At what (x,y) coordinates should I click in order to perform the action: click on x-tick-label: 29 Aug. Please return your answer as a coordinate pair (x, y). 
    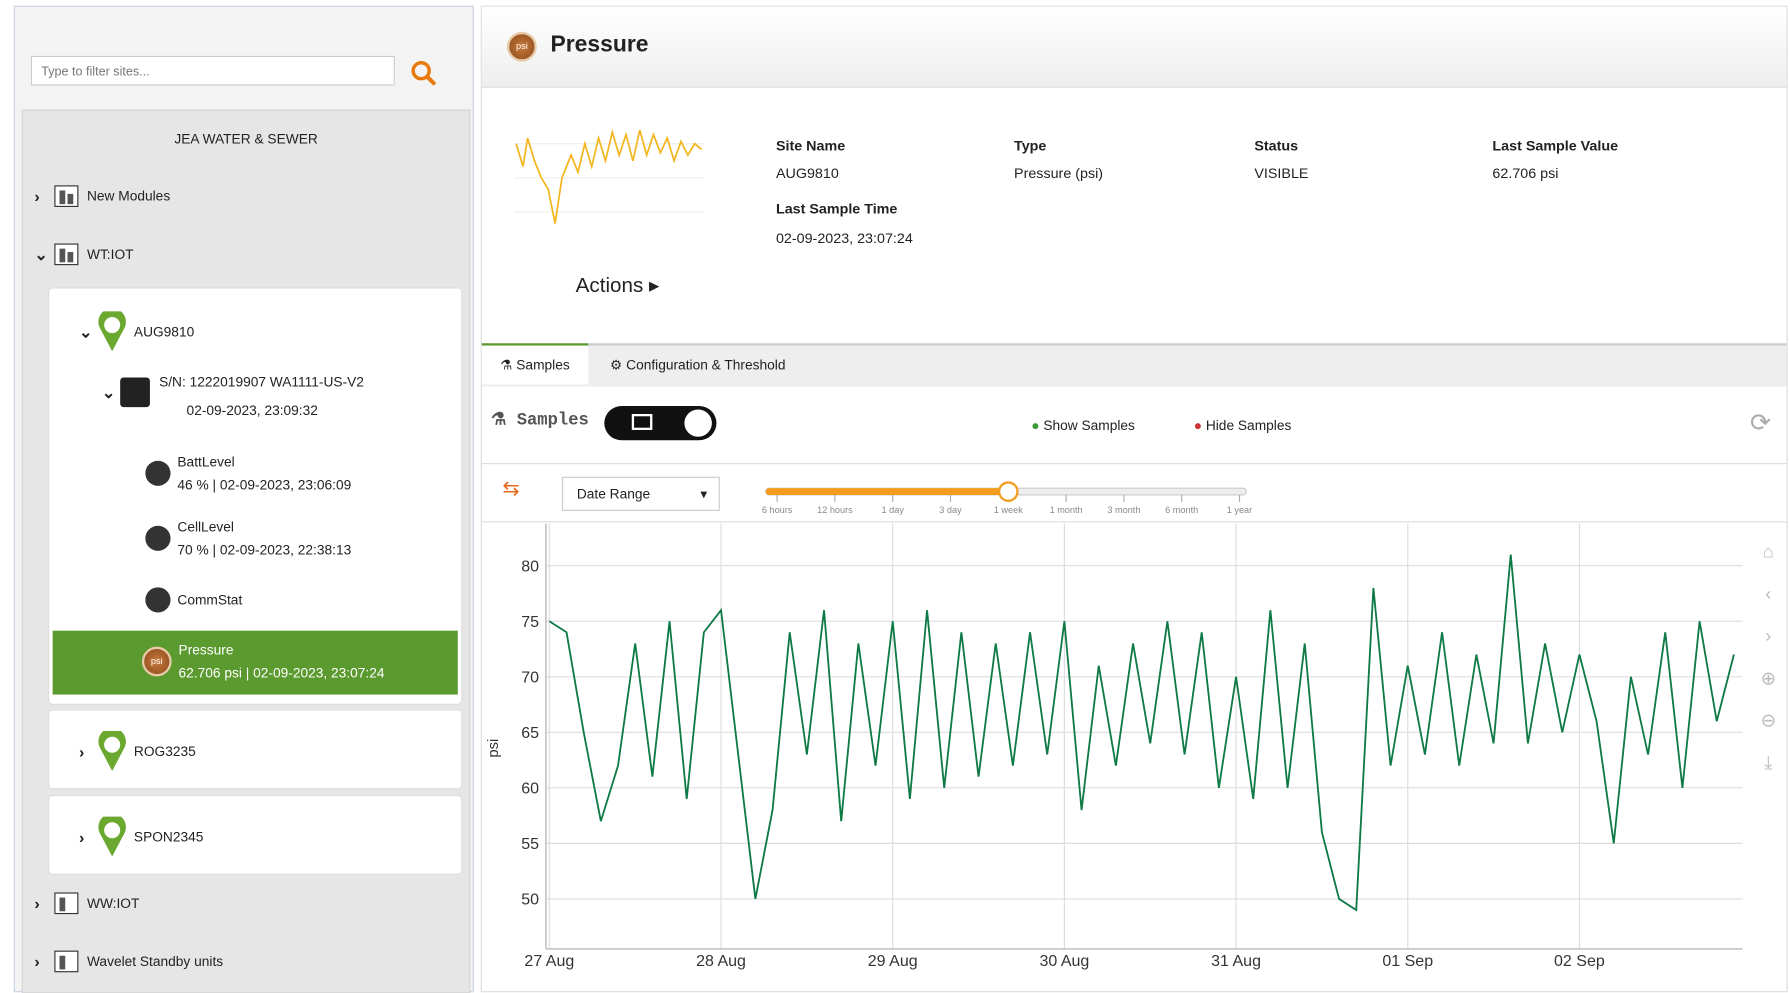
    Looking at the image, I should click on (893, 961).